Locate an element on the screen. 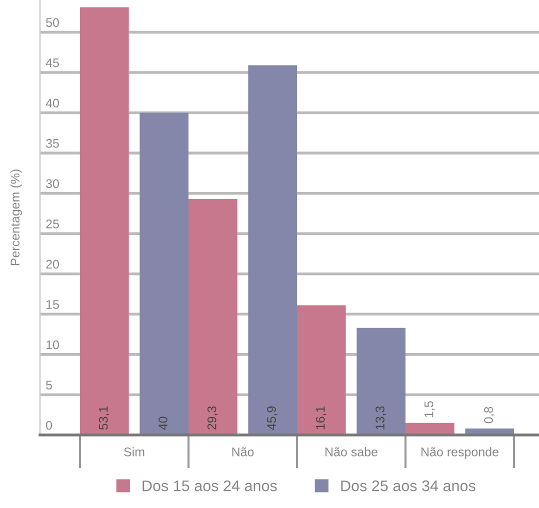 This screenshot has width=539, height=508. text: 53,1 is located at coordinates (104, 418).